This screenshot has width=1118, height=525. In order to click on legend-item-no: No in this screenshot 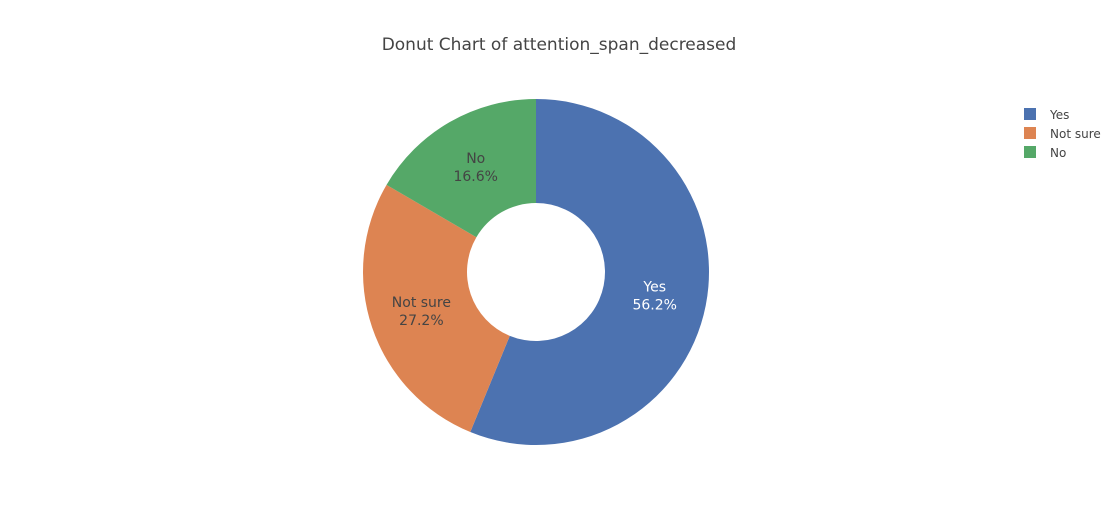, I will do `click(1045, 153)`.